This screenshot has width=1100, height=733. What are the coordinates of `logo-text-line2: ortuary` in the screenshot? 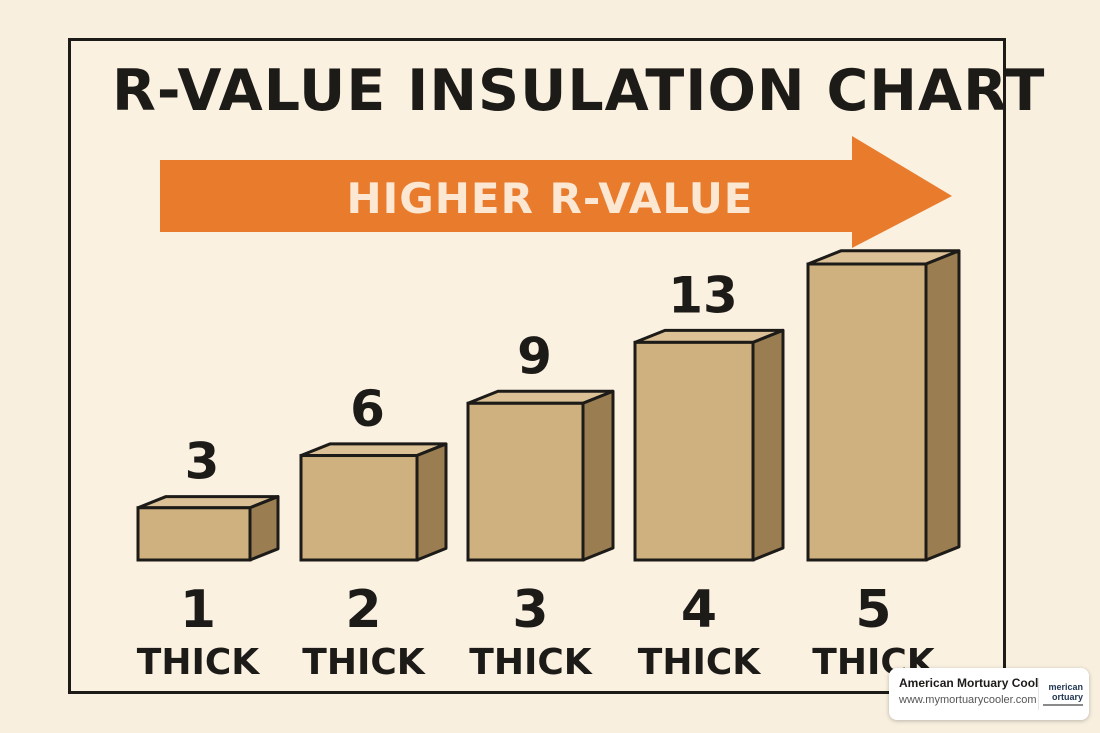 It's located at (1067, 697).